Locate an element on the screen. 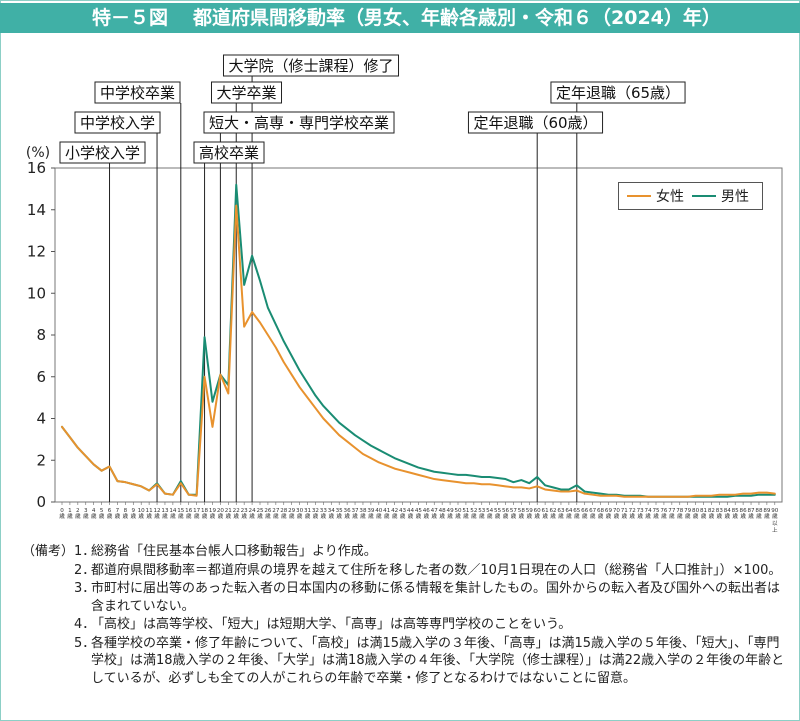  x-tick-label: 32 歳 is located at coordinates (315, 514).